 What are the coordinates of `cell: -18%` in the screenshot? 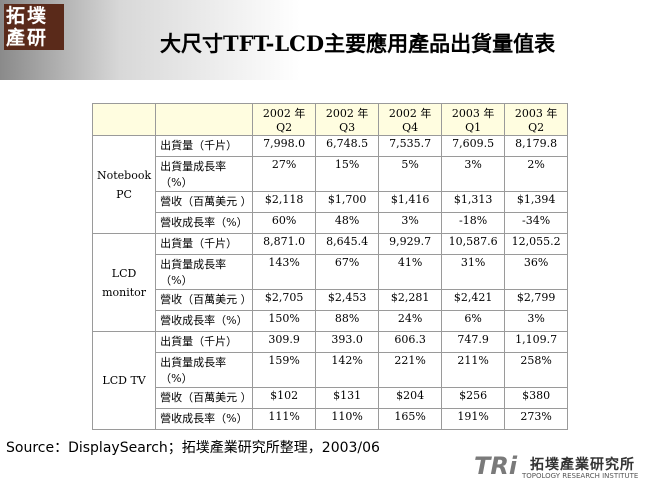 It's located at (473, 223).